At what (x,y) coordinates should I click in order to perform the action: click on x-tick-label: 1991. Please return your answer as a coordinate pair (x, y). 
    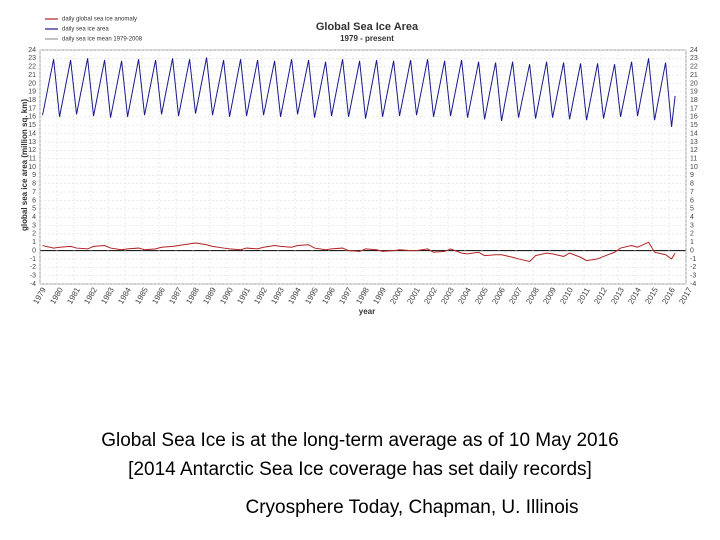
    Looking at the image, I should click on (243, 295).